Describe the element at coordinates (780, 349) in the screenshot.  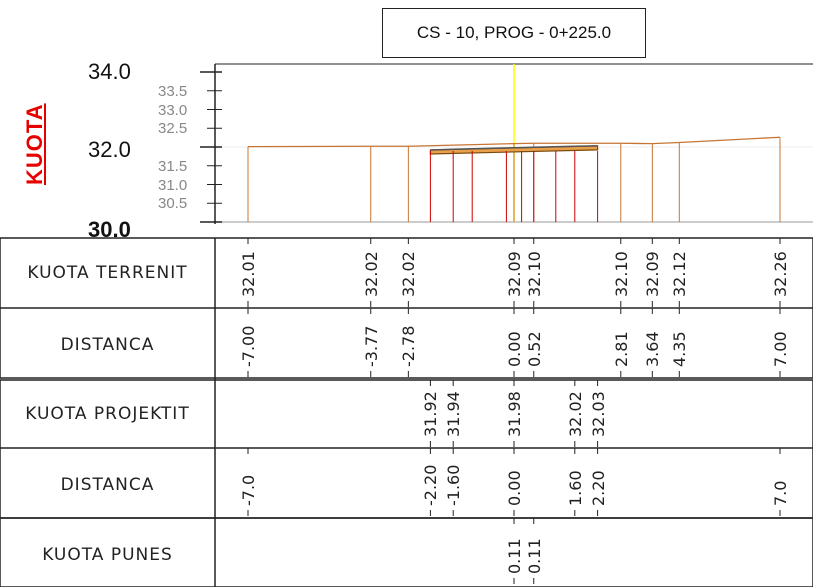
I see `row-value: 7.00` at that location.